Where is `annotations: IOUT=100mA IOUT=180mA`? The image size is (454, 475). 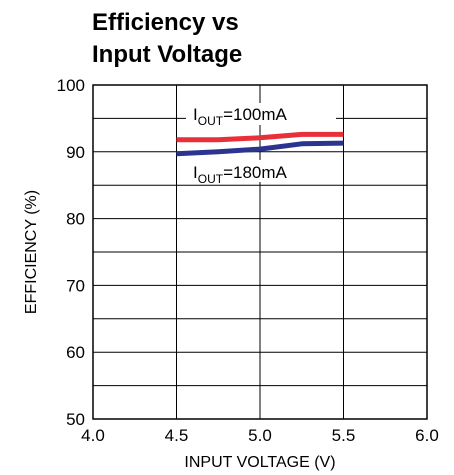
annotations: IOUT=100mA IOUT=180mA is located at coordinates (261, 144).